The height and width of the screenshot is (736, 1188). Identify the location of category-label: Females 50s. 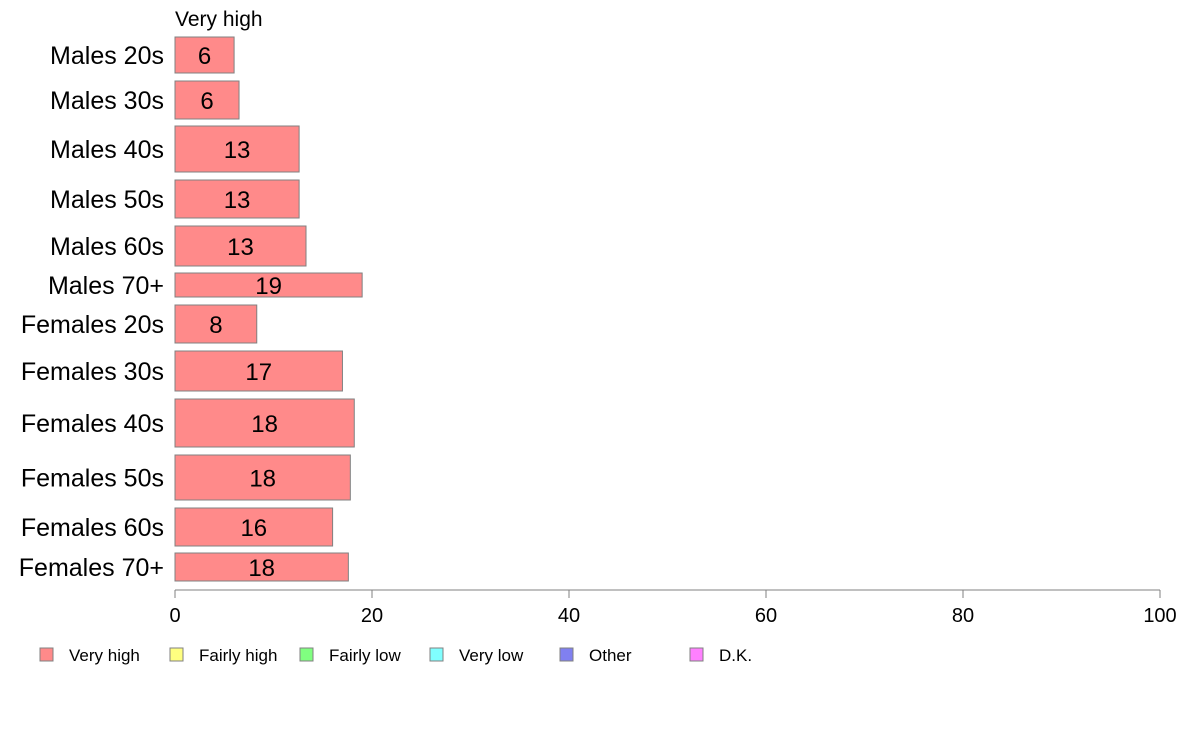
(92, 479).